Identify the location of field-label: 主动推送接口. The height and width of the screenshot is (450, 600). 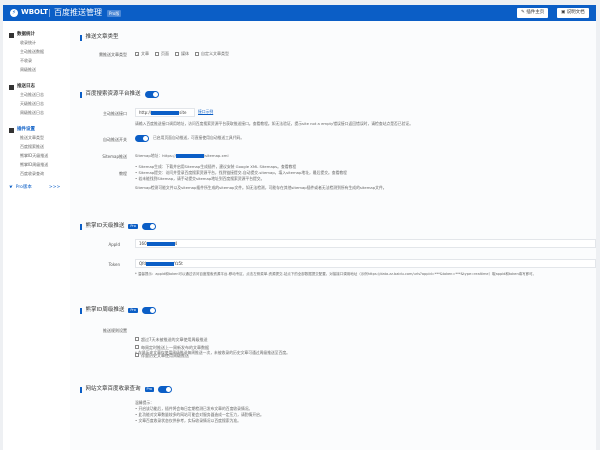
(115, 113).